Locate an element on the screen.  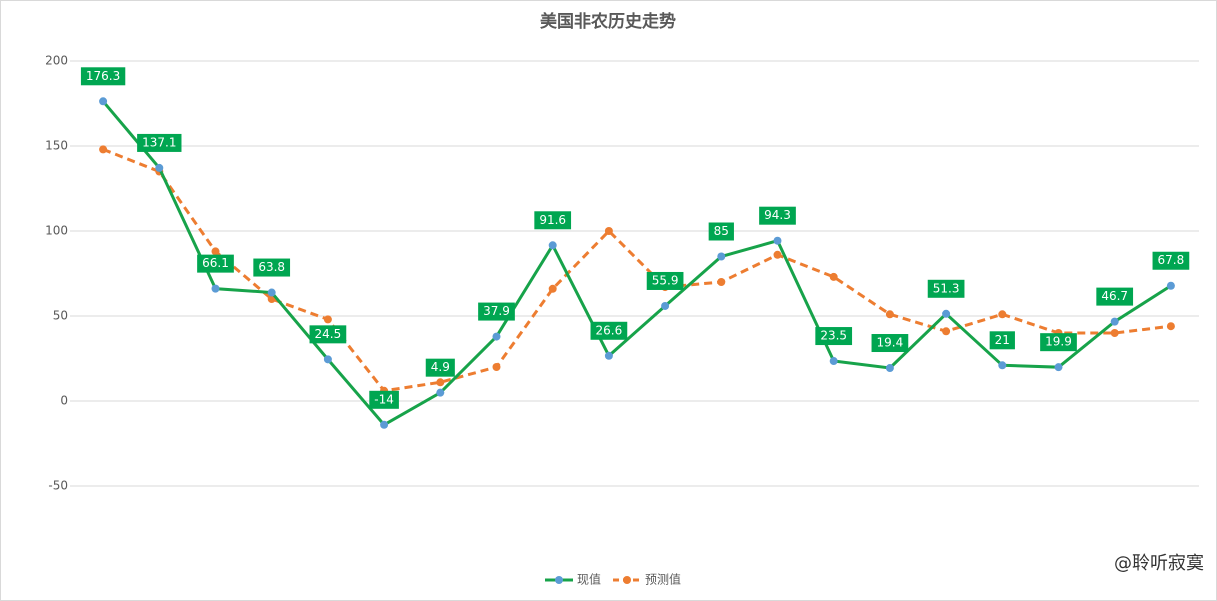
data-label-text: 26.6 is located at coordinates (609, 330).